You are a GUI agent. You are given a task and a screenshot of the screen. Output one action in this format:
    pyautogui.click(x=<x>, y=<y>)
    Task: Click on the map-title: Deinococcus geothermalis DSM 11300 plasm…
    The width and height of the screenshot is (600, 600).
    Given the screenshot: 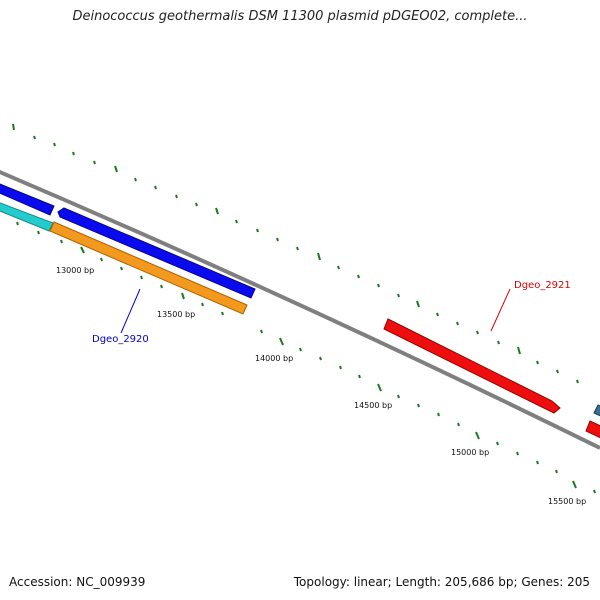 What is the action you would take?
    pyautogui.click(x=300, y=16)
    